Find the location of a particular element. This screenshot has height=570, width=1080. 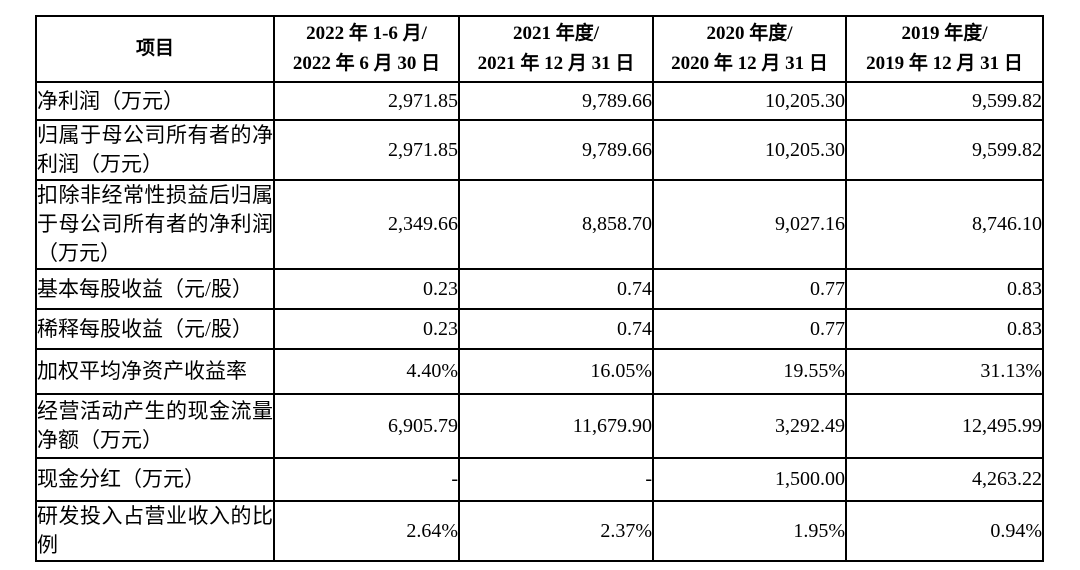

value-cell: 8,746.10 is located at coordinates (944, 224).